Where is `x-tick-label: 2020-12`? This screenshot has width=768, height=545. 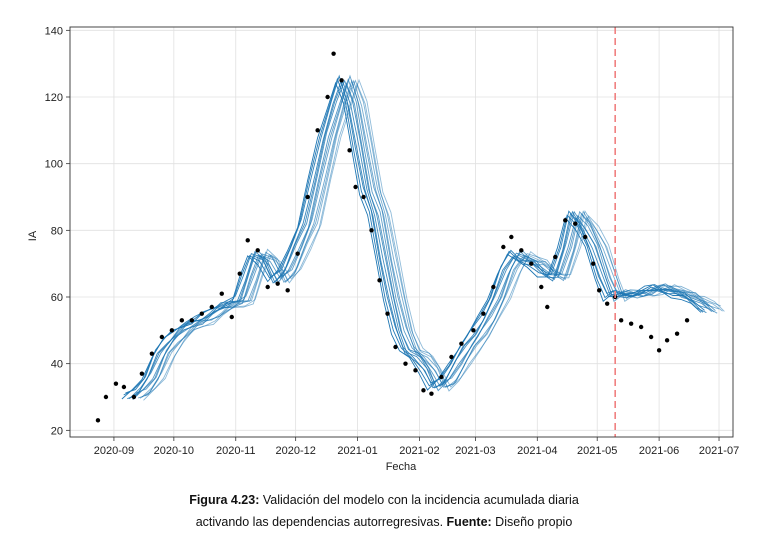
x-tick-label: 2020-12 is located at coordinates (295, 451).